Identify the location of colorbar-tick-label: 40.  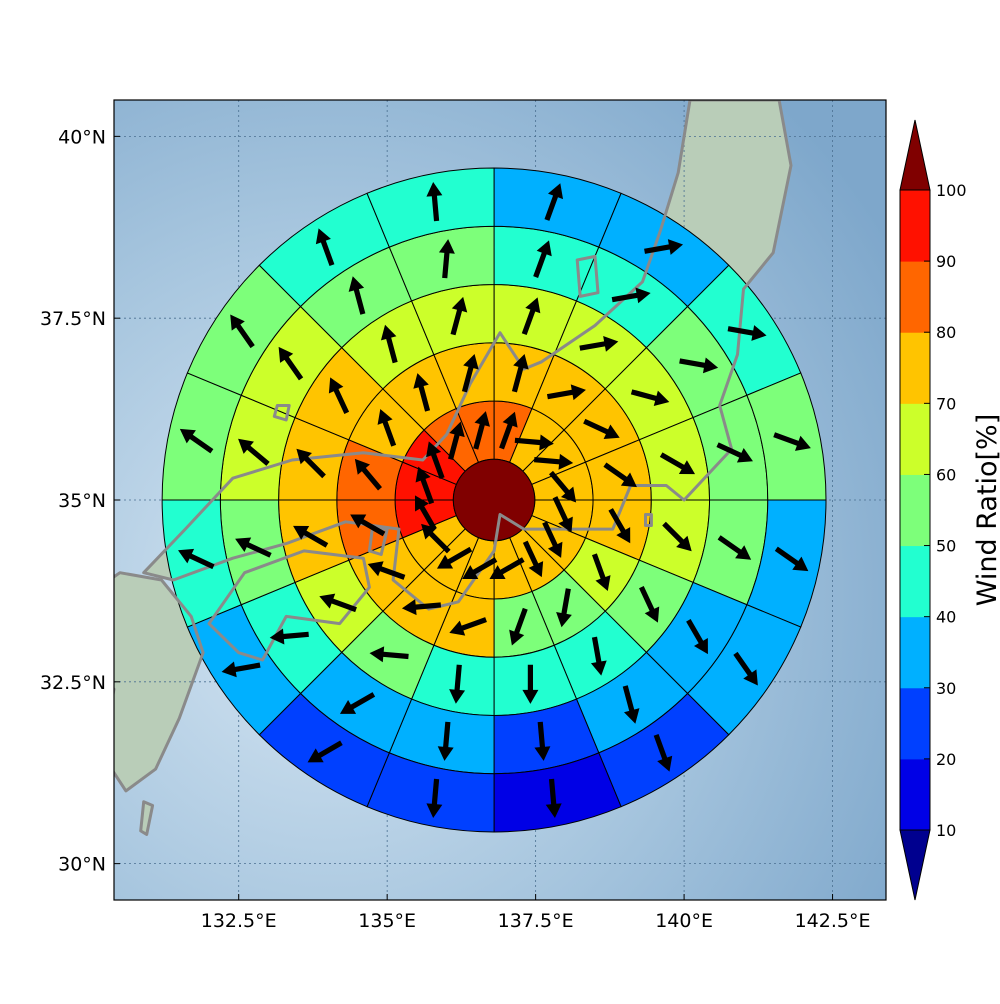
(946, 617).